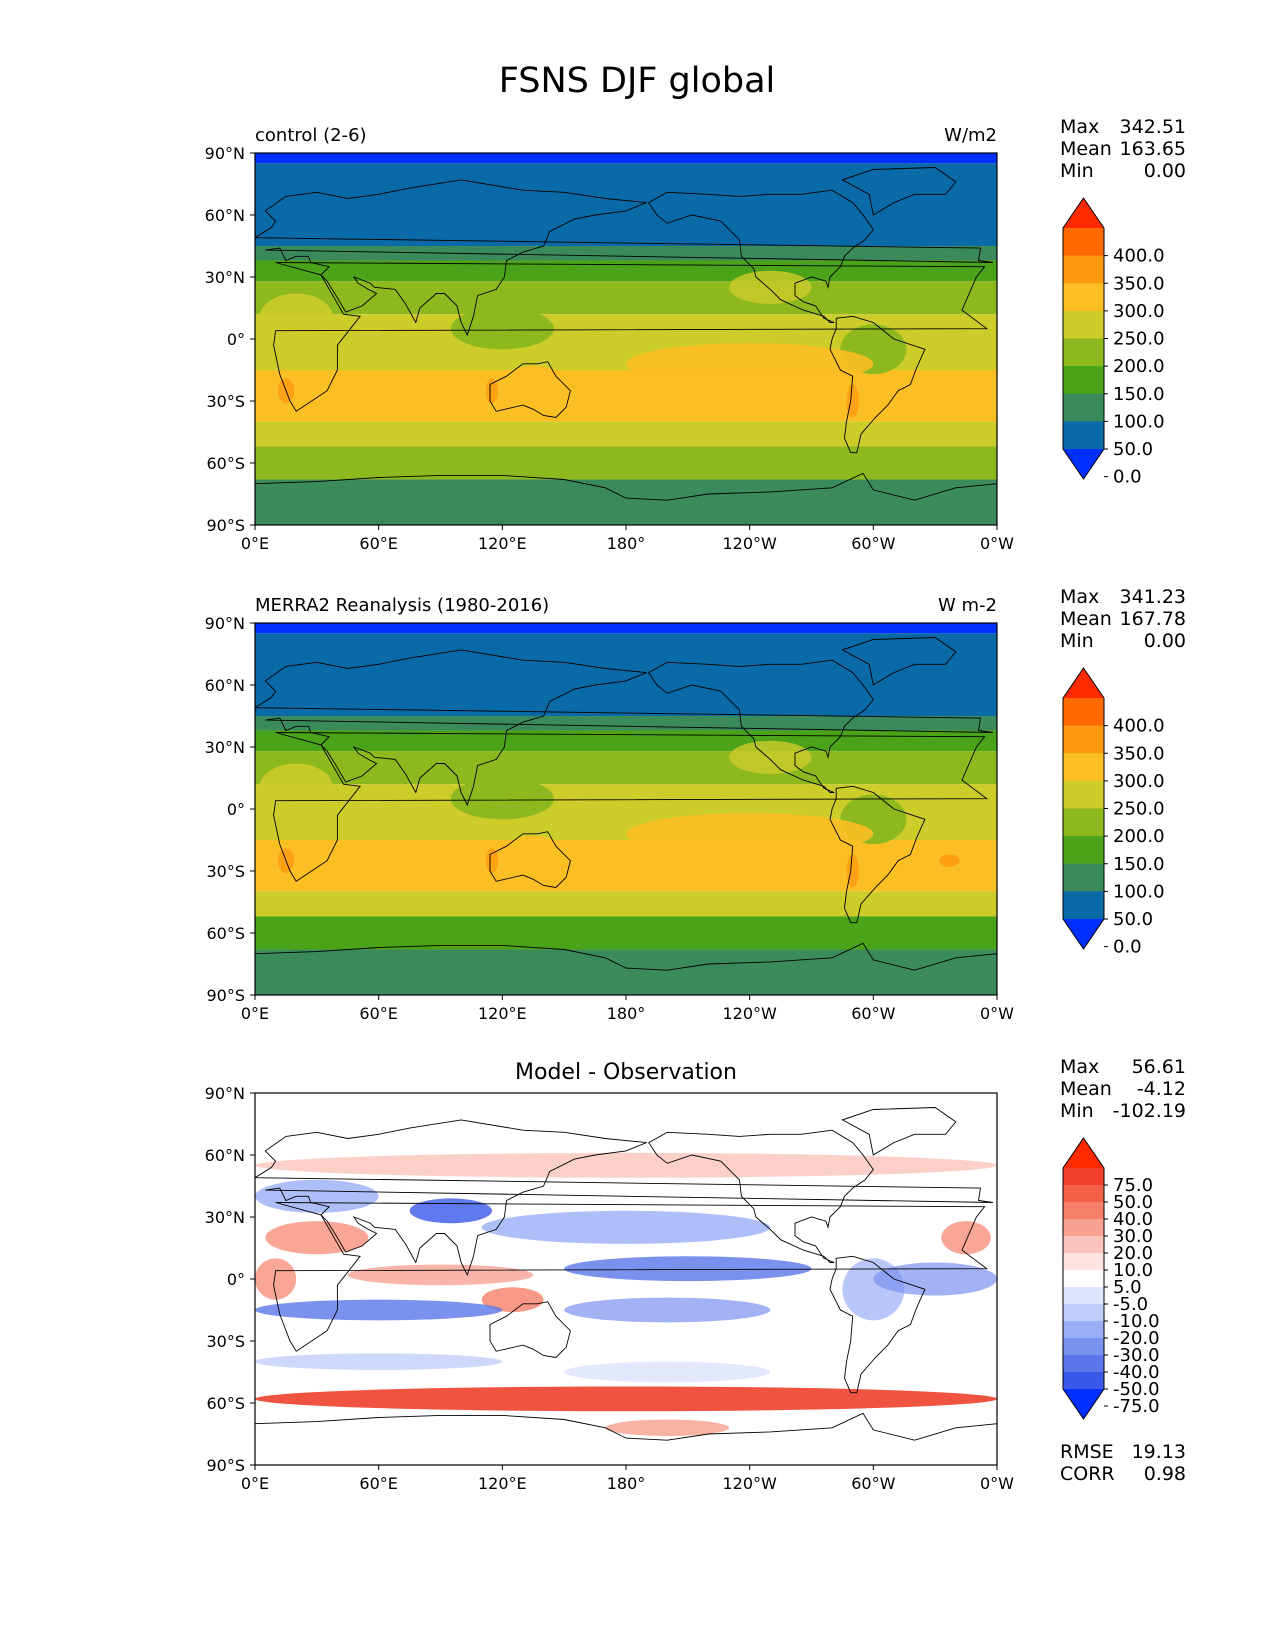  I want to click on colorbar-extend-max, so click(1083, 213).